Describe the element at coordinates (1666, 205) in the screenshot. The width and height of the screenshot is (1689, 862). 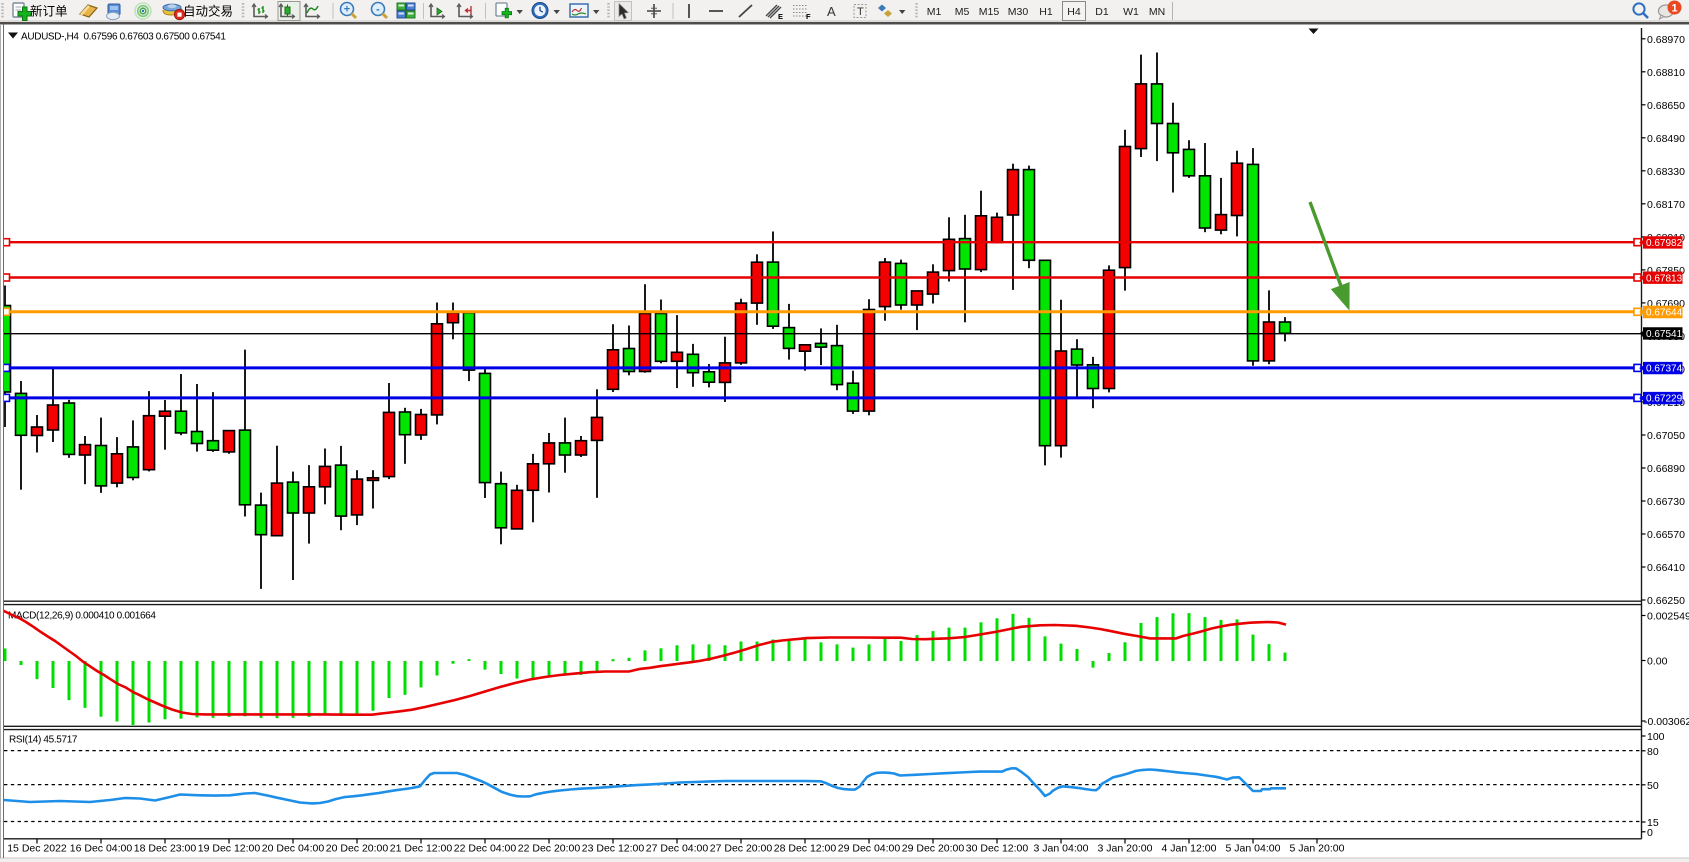
I see `svg-text: 0.68170` at that location.